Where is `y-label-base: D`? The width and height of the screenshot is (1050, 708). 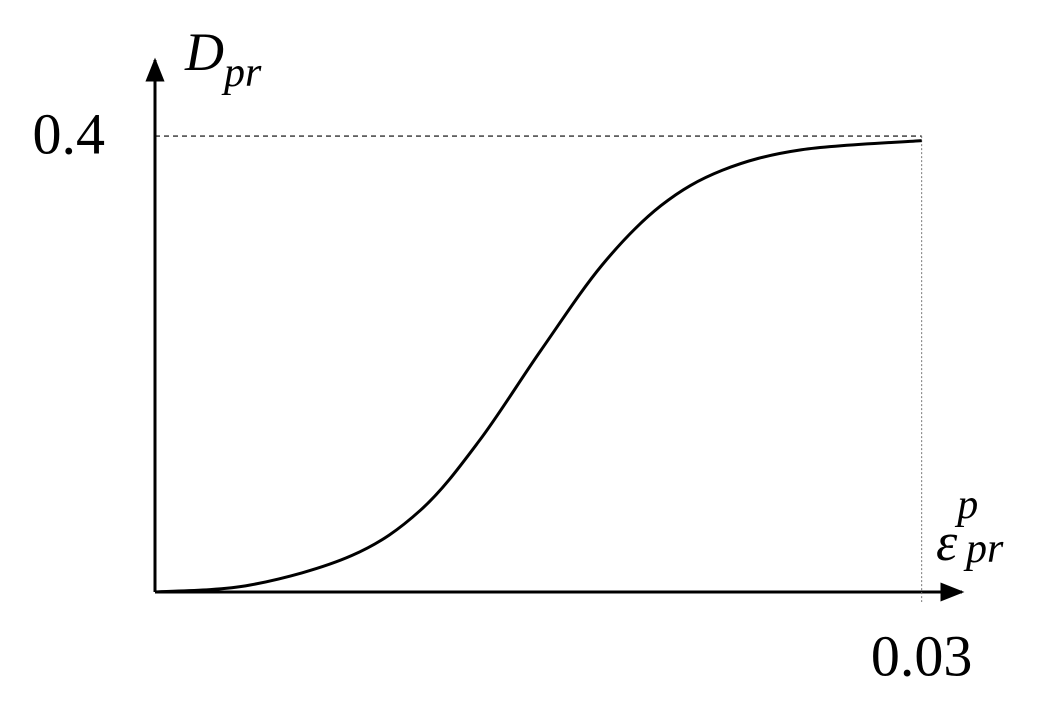 y-label-base: D is located at coordinates (204, 52).